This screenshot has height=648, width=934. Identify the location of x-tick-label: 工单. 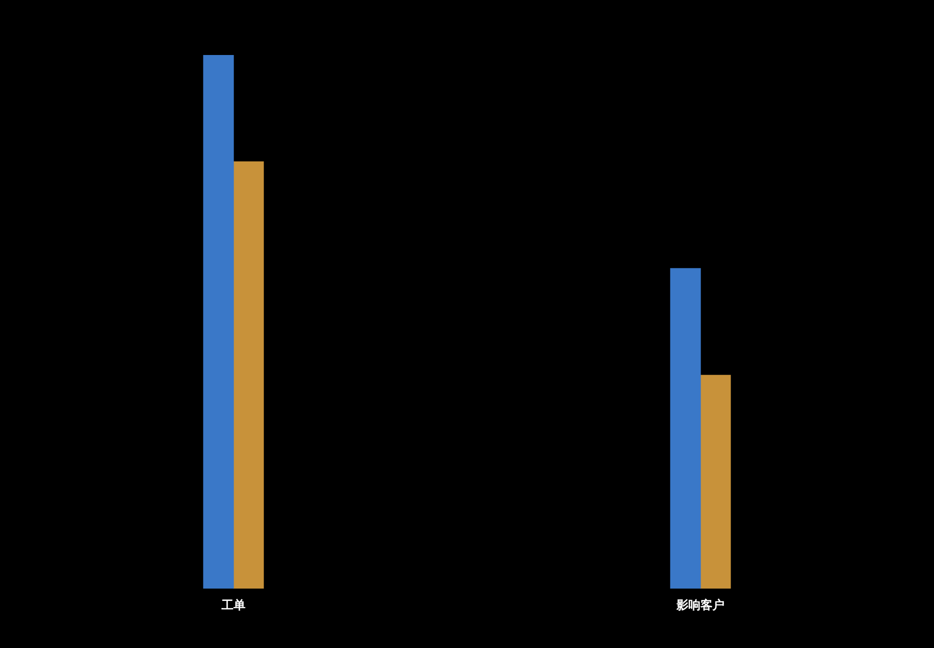
(233, 605).